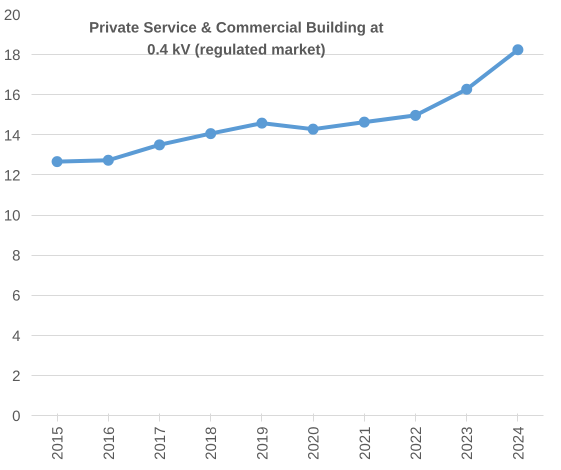  Describe the element at coordinates (16, 256) in the screenshot. I see `y-tick-label: 8` at that location.